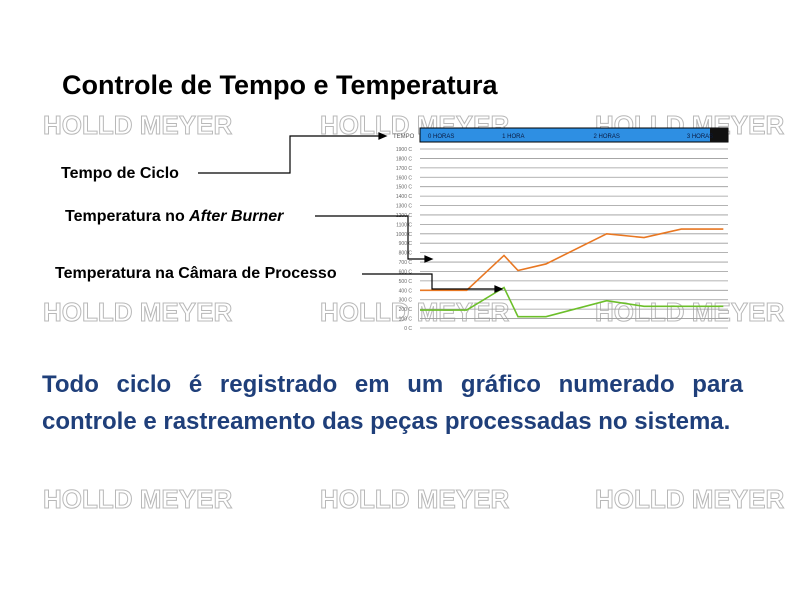  I want to click on y-tick-label: 600 C, so click(406, 272).